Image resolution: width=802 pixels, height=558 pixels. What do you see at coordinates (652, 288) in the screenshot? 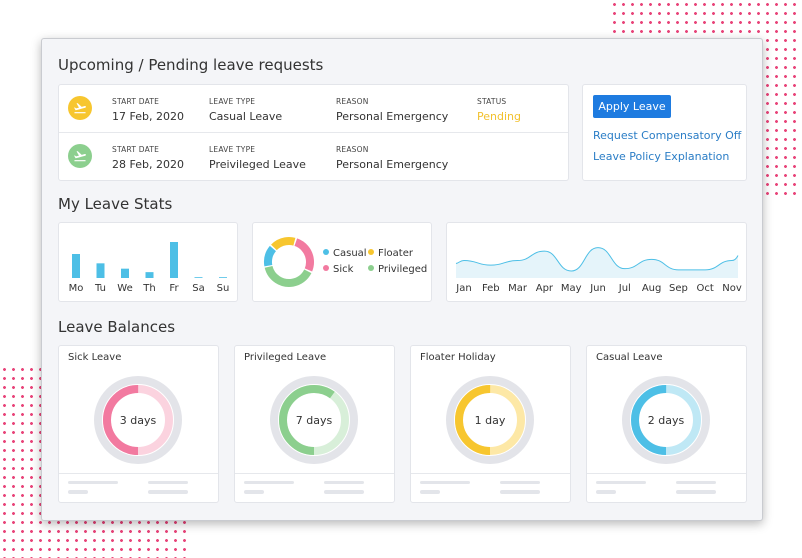
I see `tick-label-aug: Aug` at bounding box center [652, 288].